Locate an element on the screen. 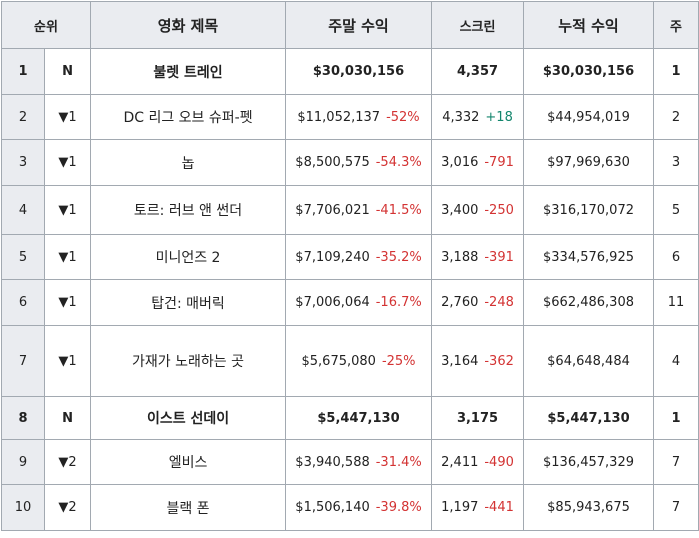 The image size is (699, 538). total-cell: $5,447,130 is located at coordinates (589, 418).